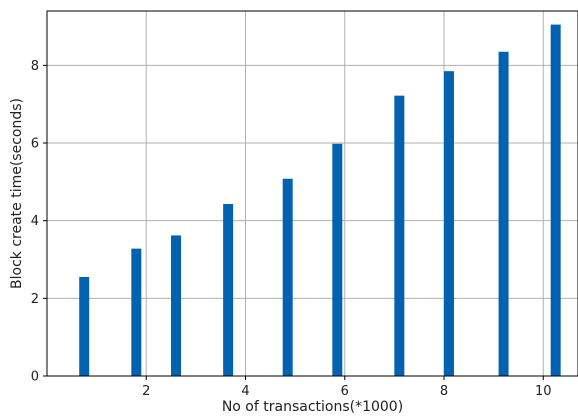 The image size is (578, 417). Describe the element at coordinates (35, 144) in the screenshot. I see `y-tick-label: 6` at that location.